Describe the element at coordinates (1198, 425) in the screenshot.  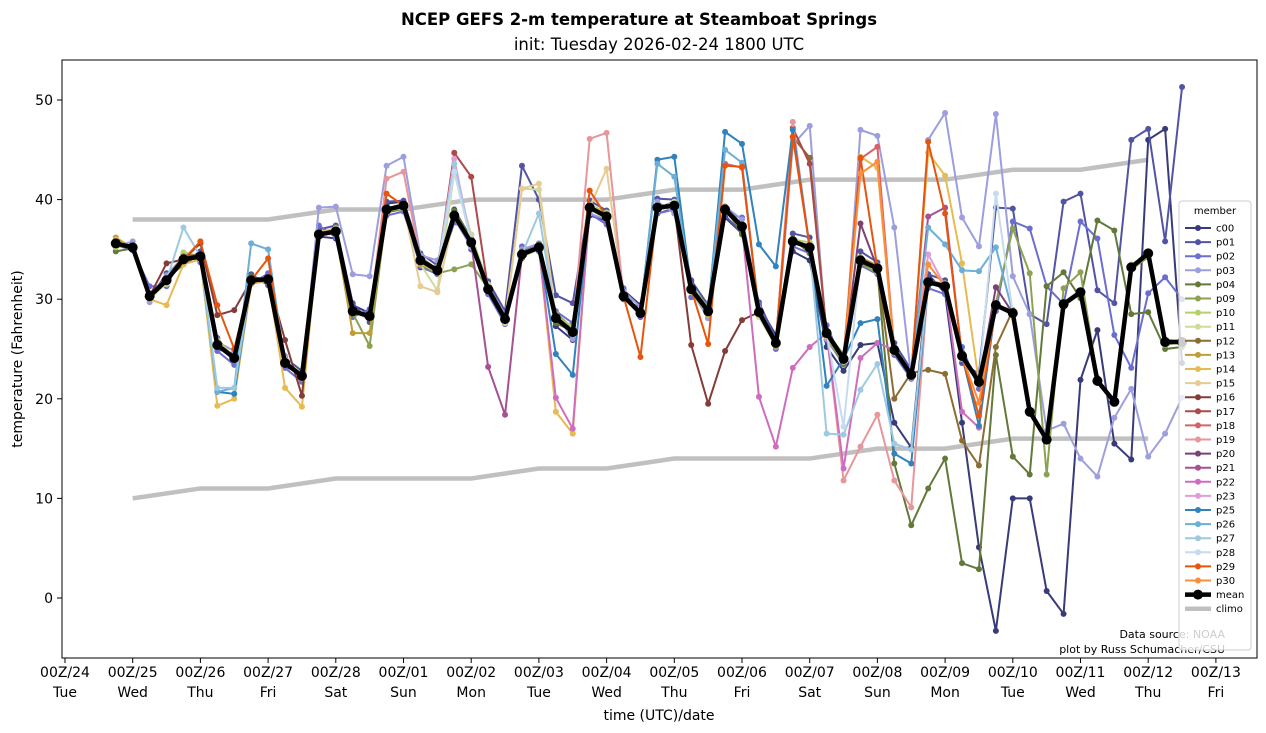
I see `legend-marker-p18` at that location.